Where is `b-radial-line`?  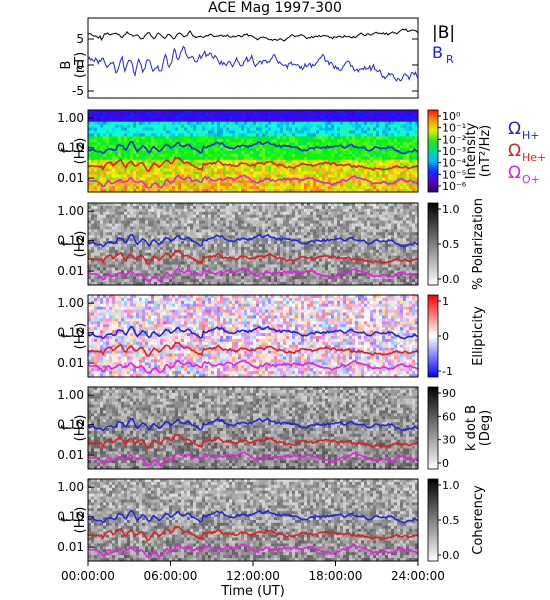
b-radial-line is located at coordinates (253, 63).